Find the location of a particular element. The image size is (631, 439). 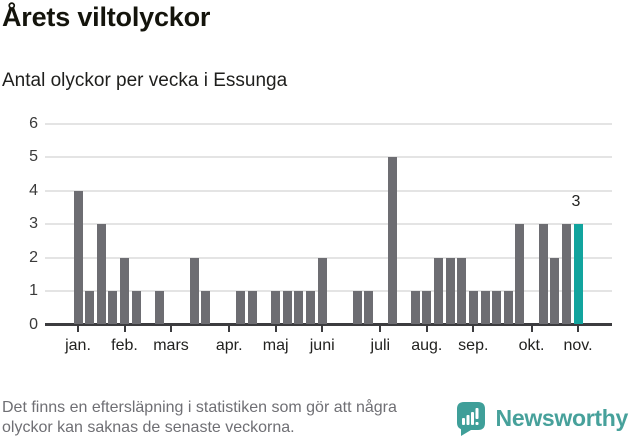

x-axis-label: jan. is located at coordinates (78, 345).